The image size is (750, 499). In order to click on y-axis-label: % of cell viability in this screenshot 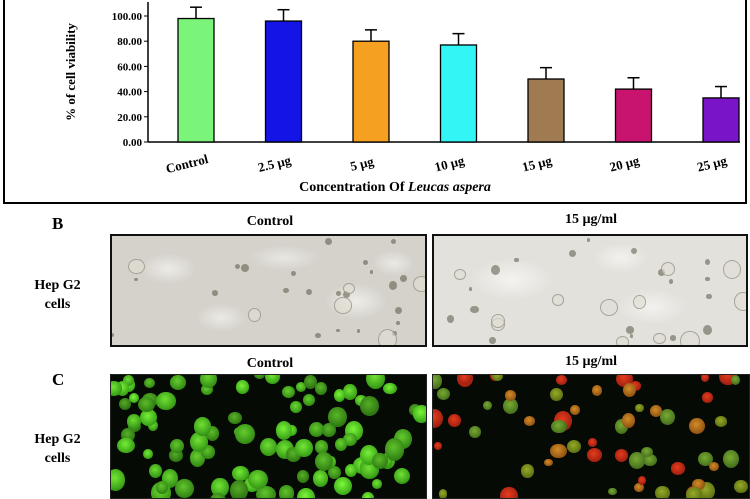, I will do `click(70, 72)`.